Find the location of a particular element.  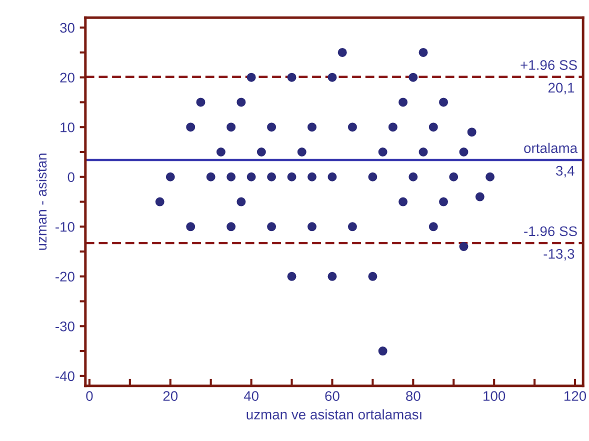

ref-line-label: -1.96 SS is located at coordinates (550, 231).